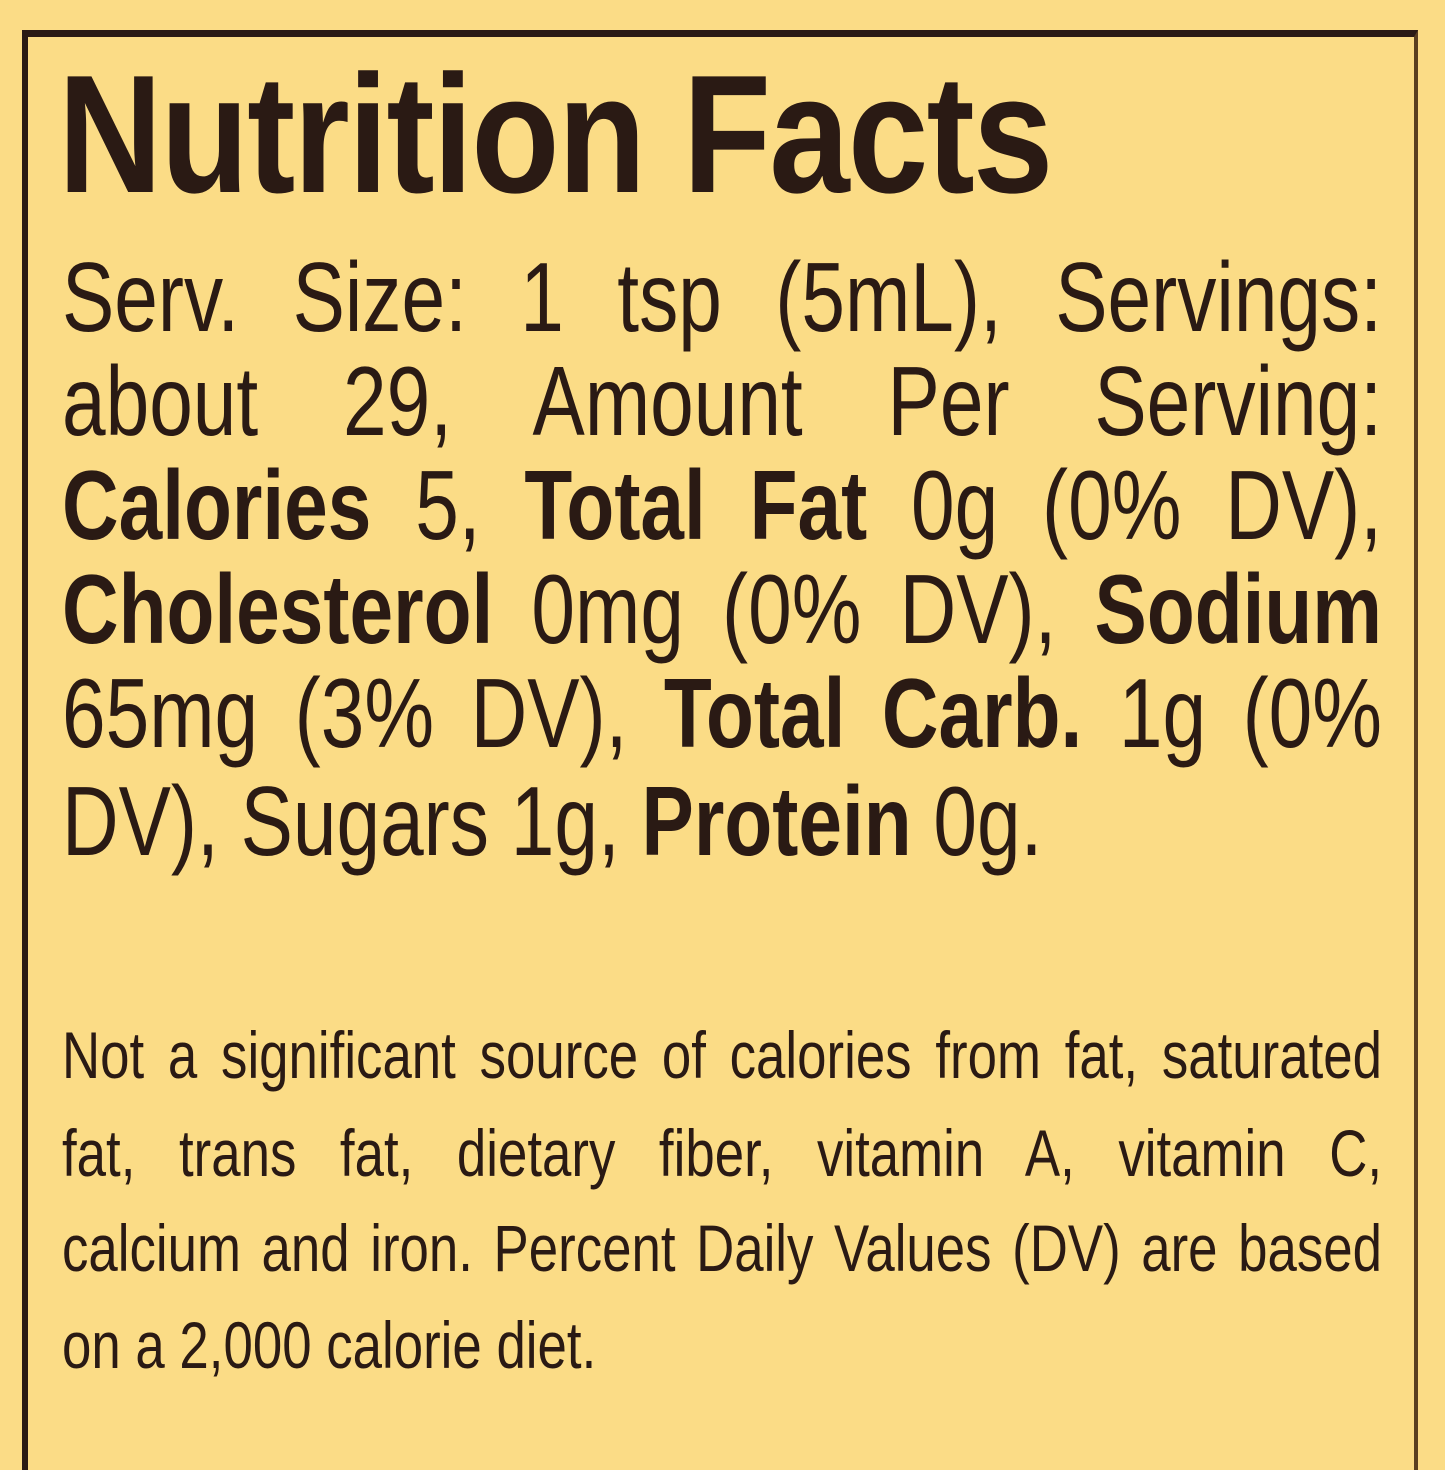 Image resolution: width=1445 pixels, height=1470 pixels. I want to click on footnote-line: on a 2,000 calorie diet., so click(329, 1345).